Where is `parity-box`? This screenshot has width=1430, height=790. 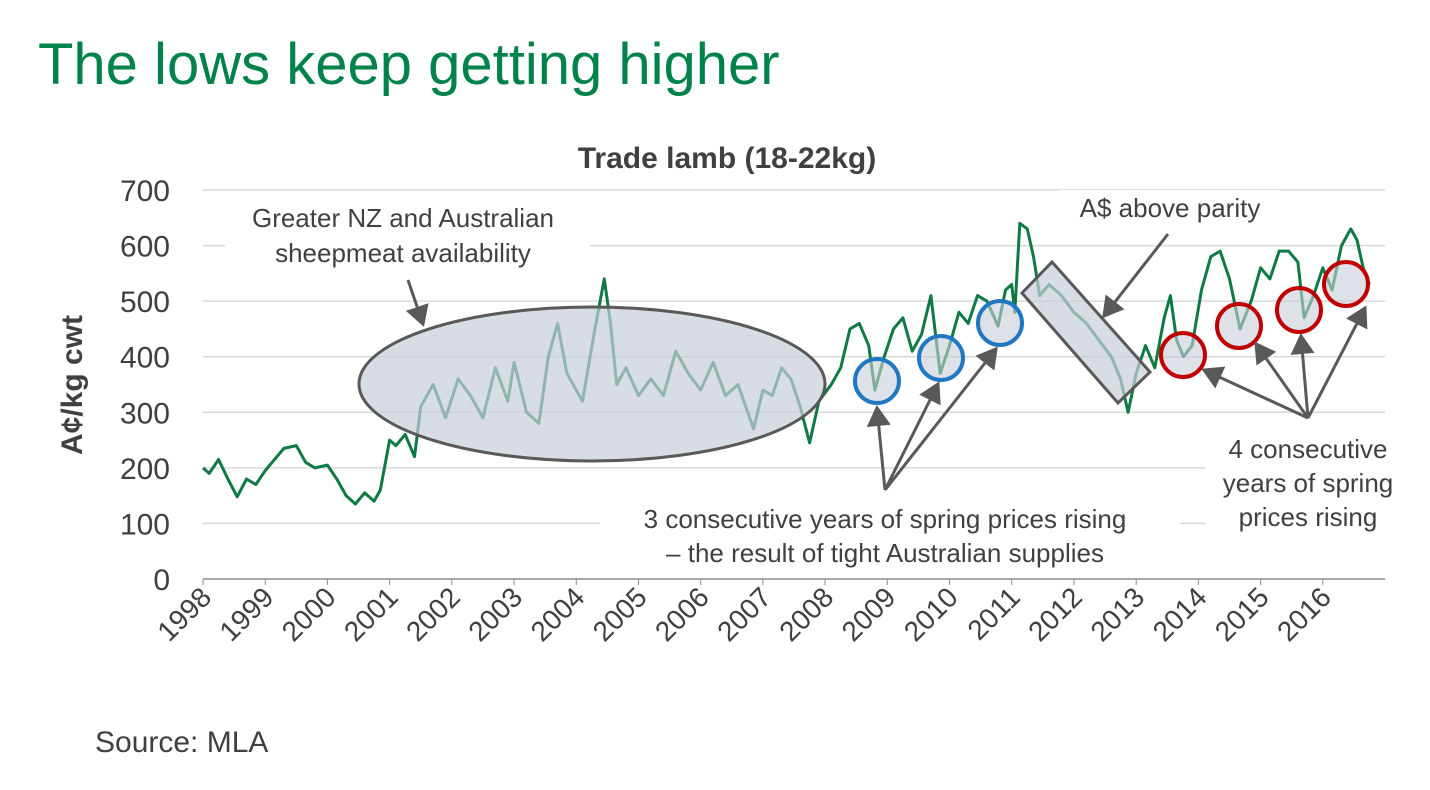 parity-box is located at coordinates (1086, 332).